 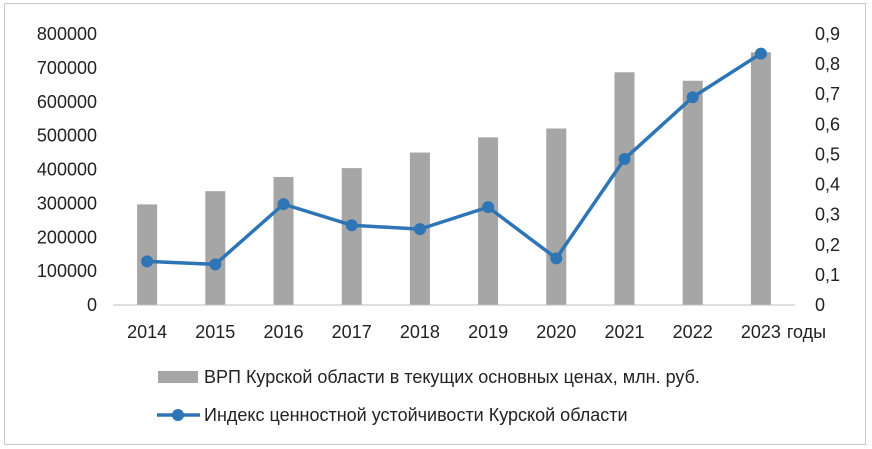 I want to click on right-tick-label: 0, so click(x=820, y=305).